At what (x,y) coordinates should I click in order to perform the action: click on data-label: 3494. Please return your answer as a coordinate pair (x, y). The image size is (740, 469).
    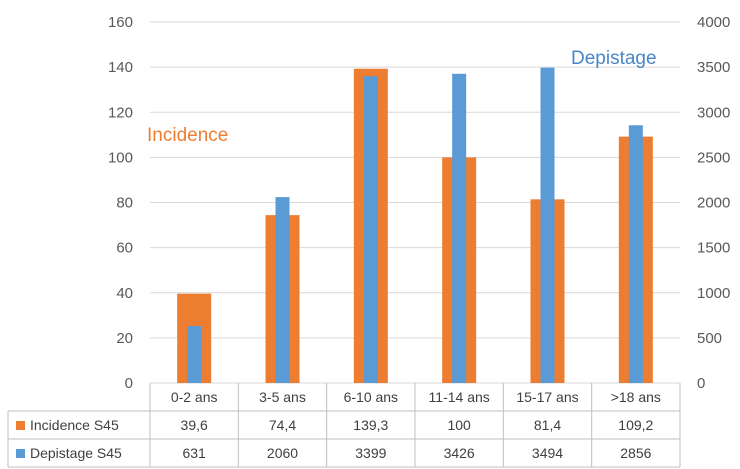
    Looking at the image, I should click on (547, 453).